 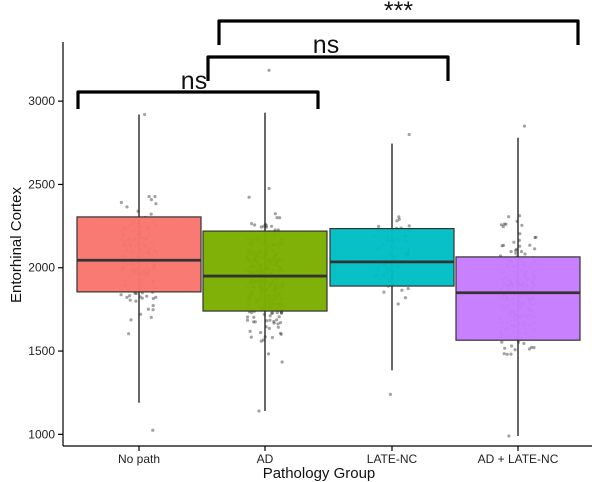 What do you see at coordinates (16, 245) in the screenshot?
I see `y-axis-title: Entorhinal Cortex` at bounding box center [16, 245].